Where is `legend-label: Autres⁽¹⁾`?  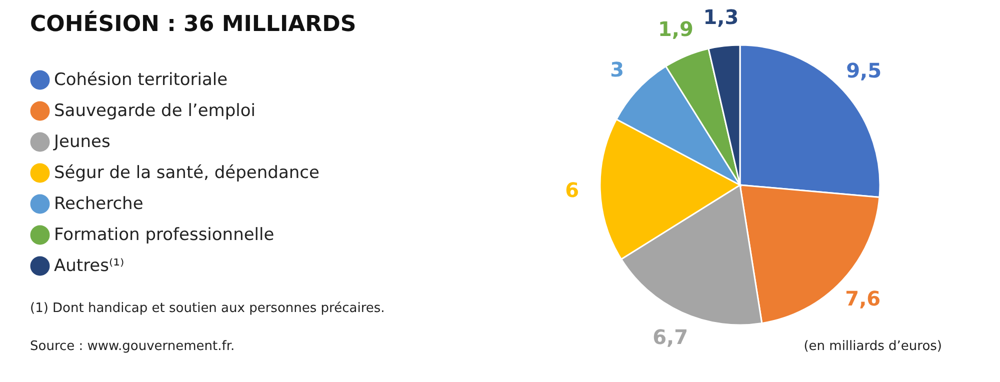 legend-label: Autres⁽¹⁾ is located at coordinates (89, 266).